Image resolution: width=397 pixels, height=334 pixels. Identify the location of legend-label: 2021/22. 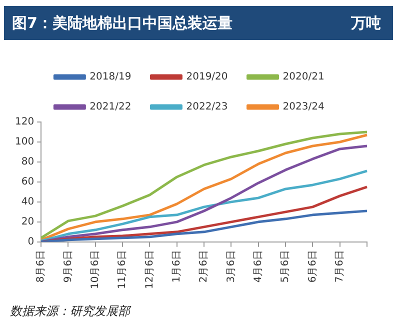
(111, 107).